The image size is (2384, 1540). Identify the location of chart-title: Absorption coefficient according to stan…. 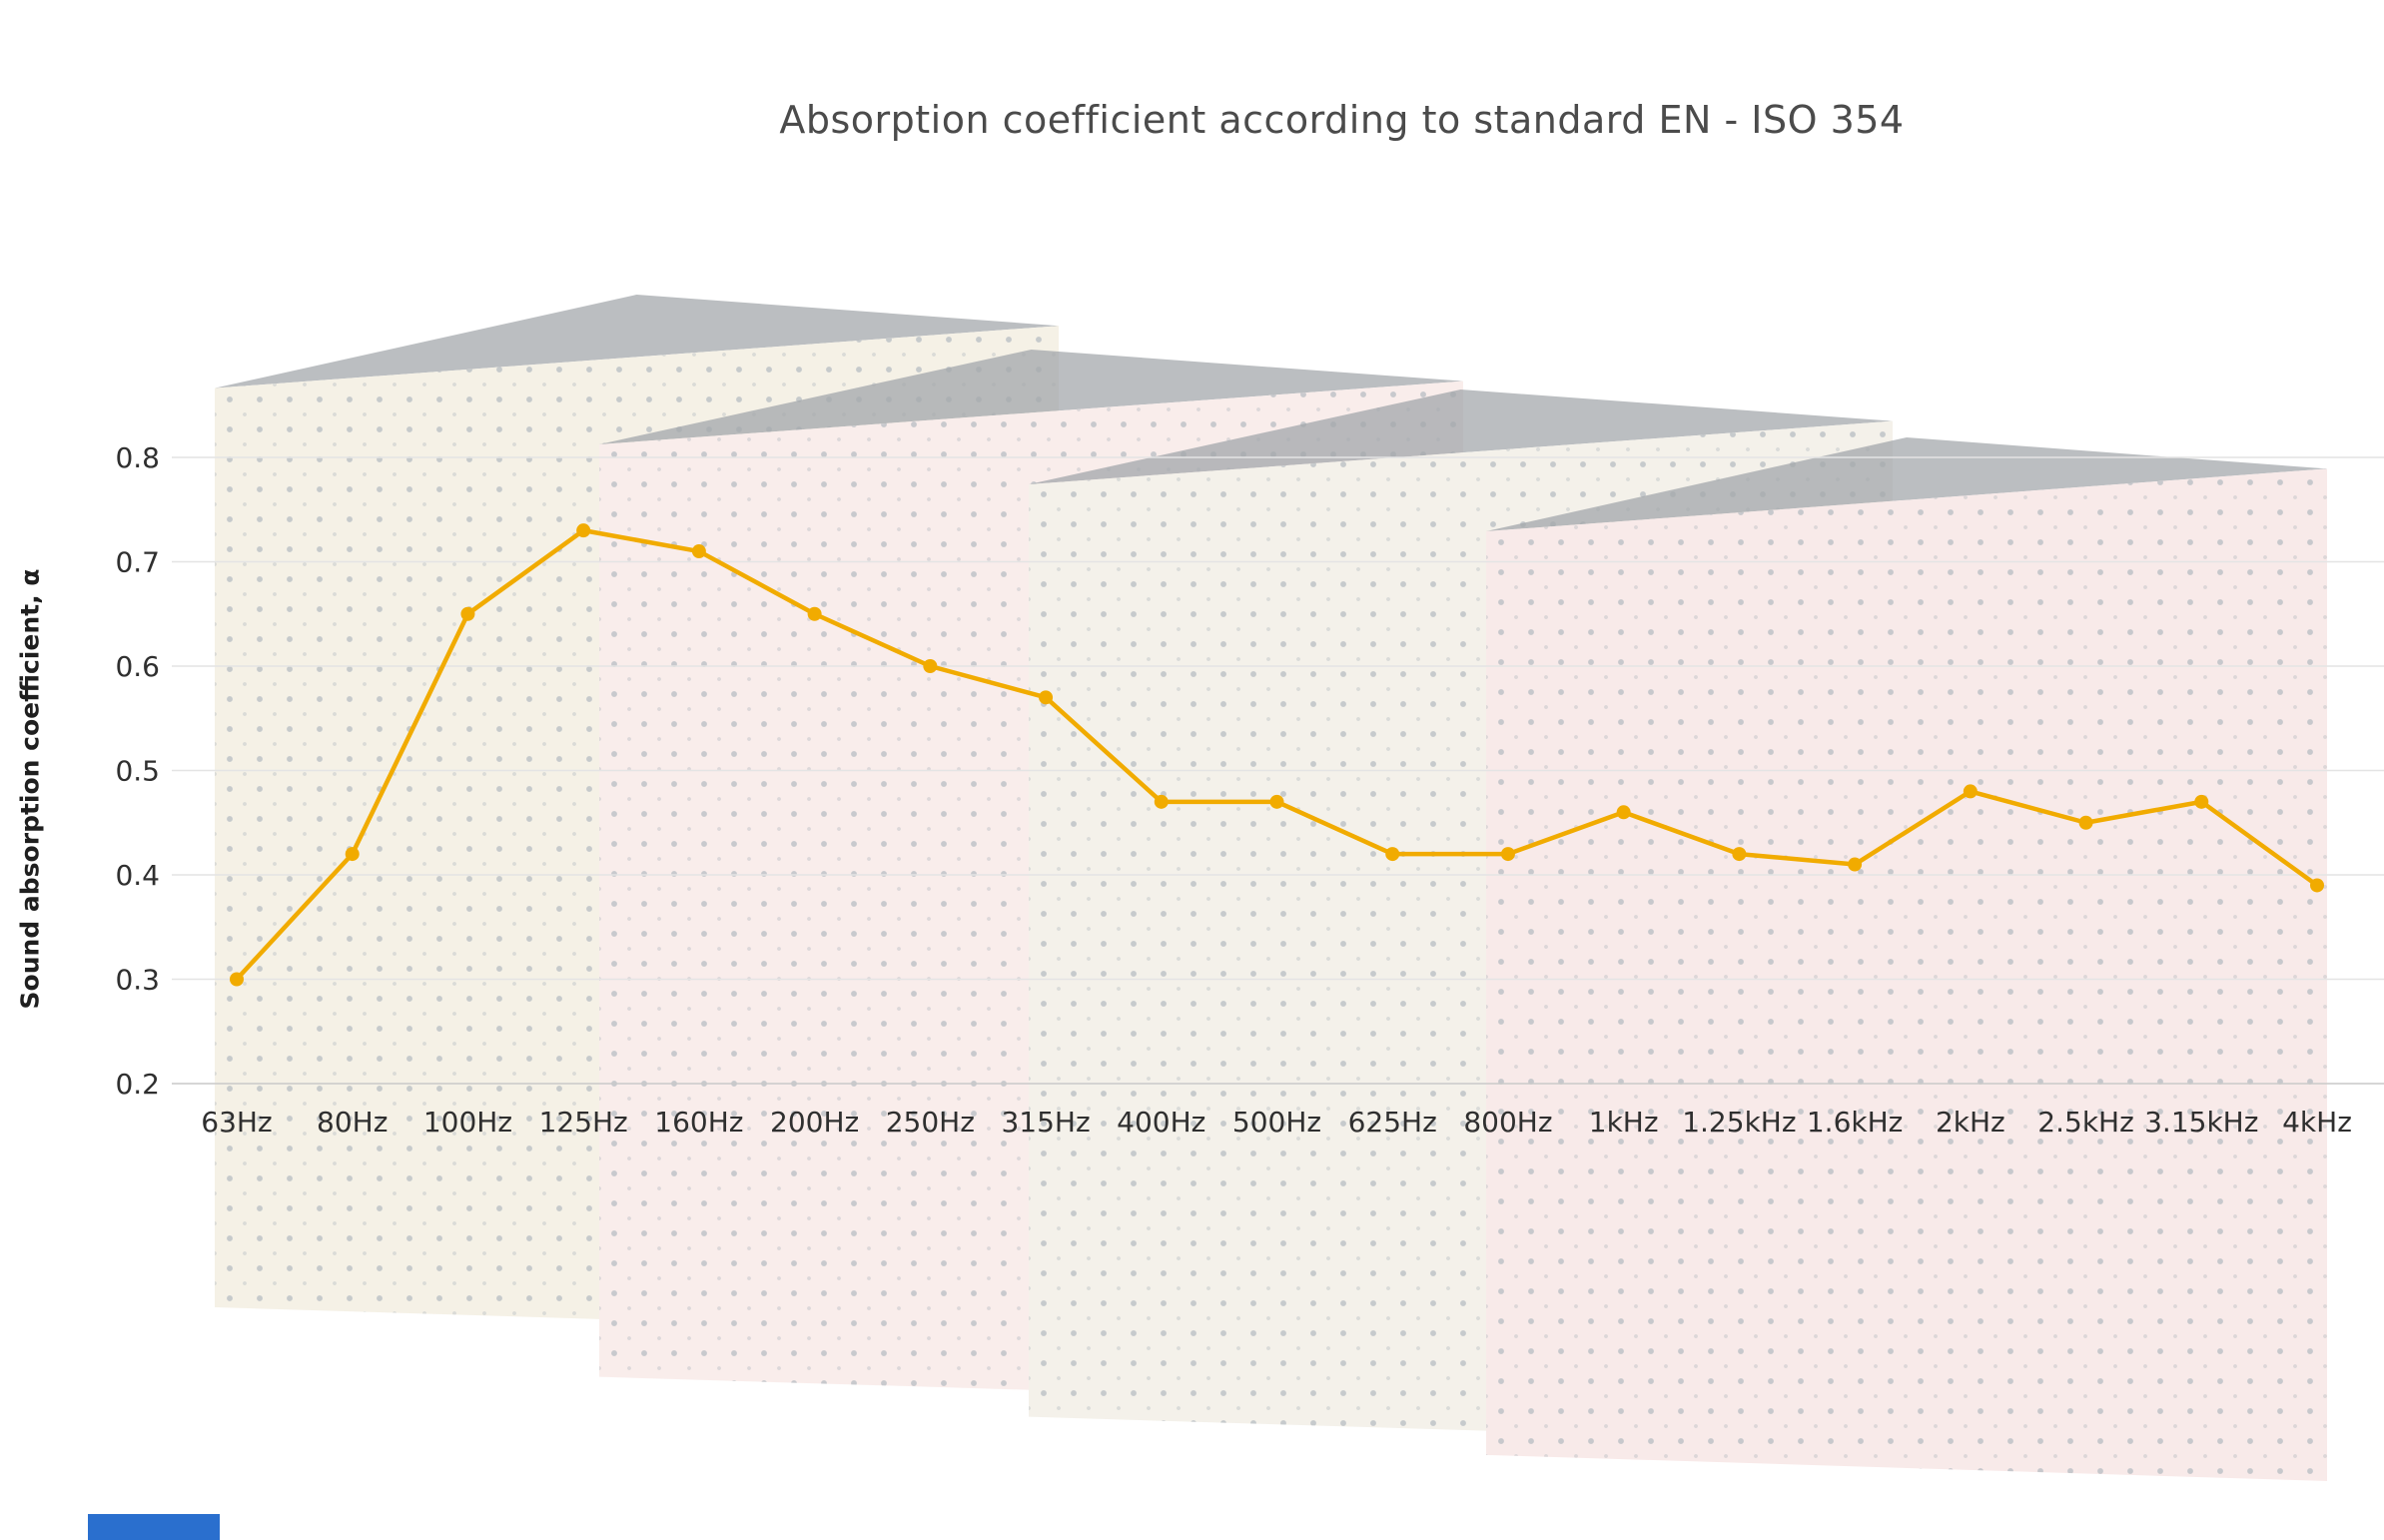
(1342, 120).